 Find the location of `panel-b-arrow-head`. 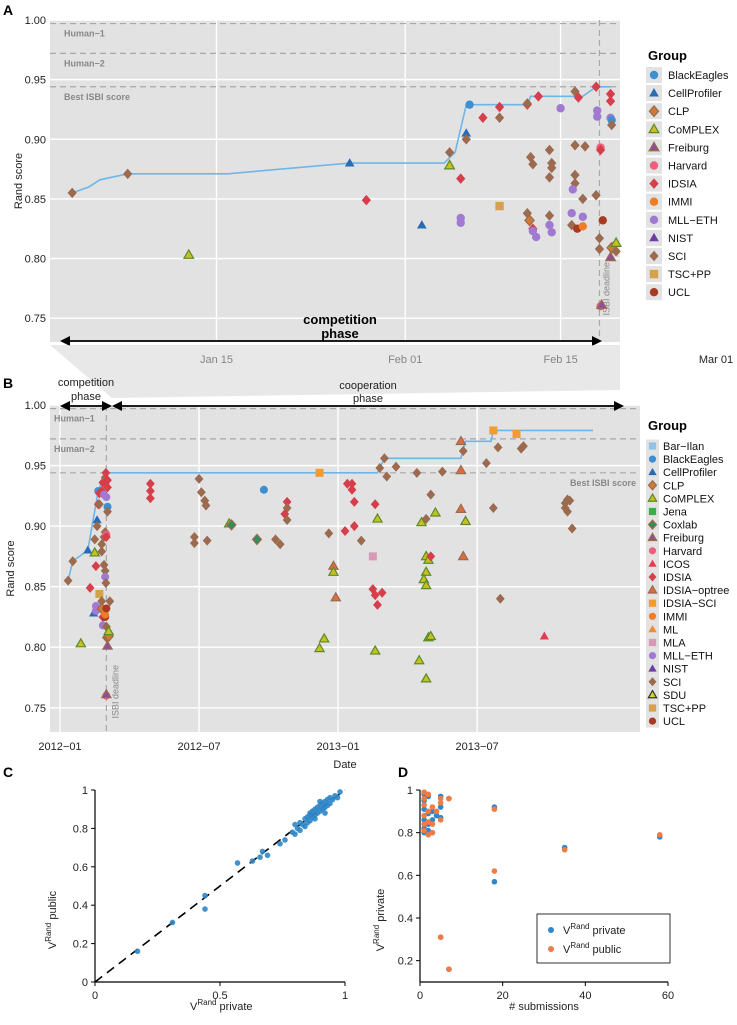

panel-b-arrow-head is located at coordinates (107, 406).